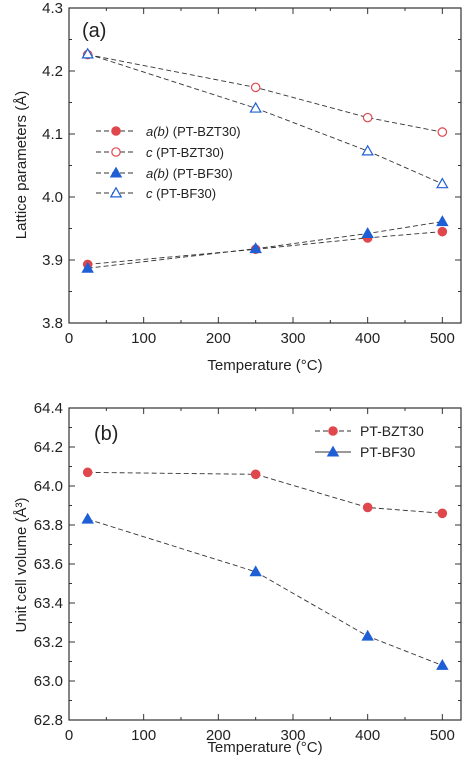 This screenshot has height=762, width=474. Describe the element at coordinates (143, 735) in the screenshot. I see `panel-b-x-tick-label: 100` at that location.